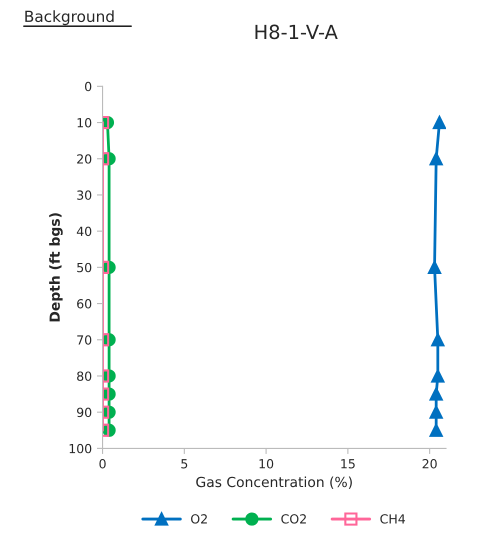 Image resolution: width=477 pixels, height=557 pixels. Describe the element at coordinates (88, 87) in the screenshot. I see `y-tick-label: 0` at that location.